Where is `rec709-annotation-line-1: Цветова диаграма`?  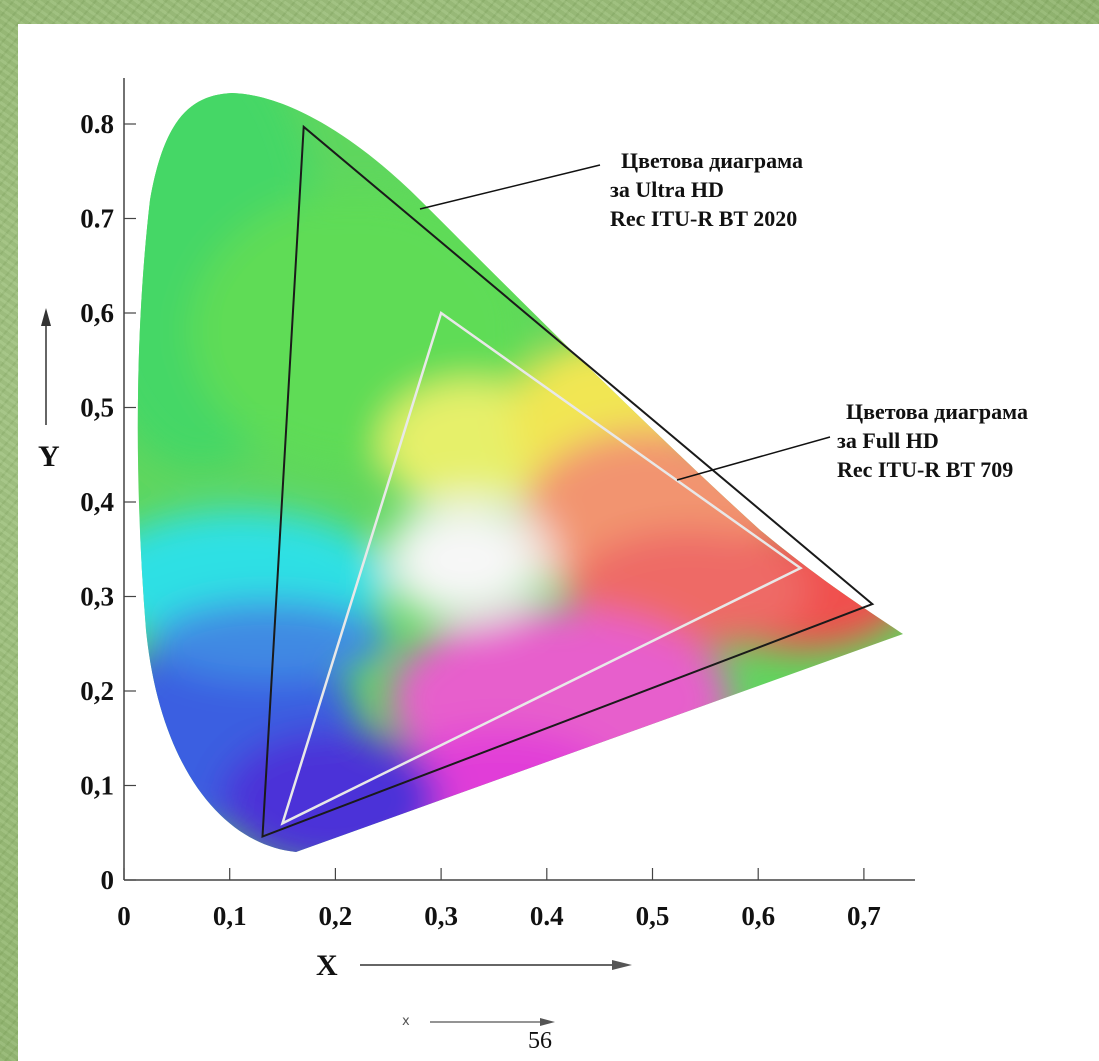 rec709-annotation-line-1: Цветова диаграма is located at coordinates (937, 411).